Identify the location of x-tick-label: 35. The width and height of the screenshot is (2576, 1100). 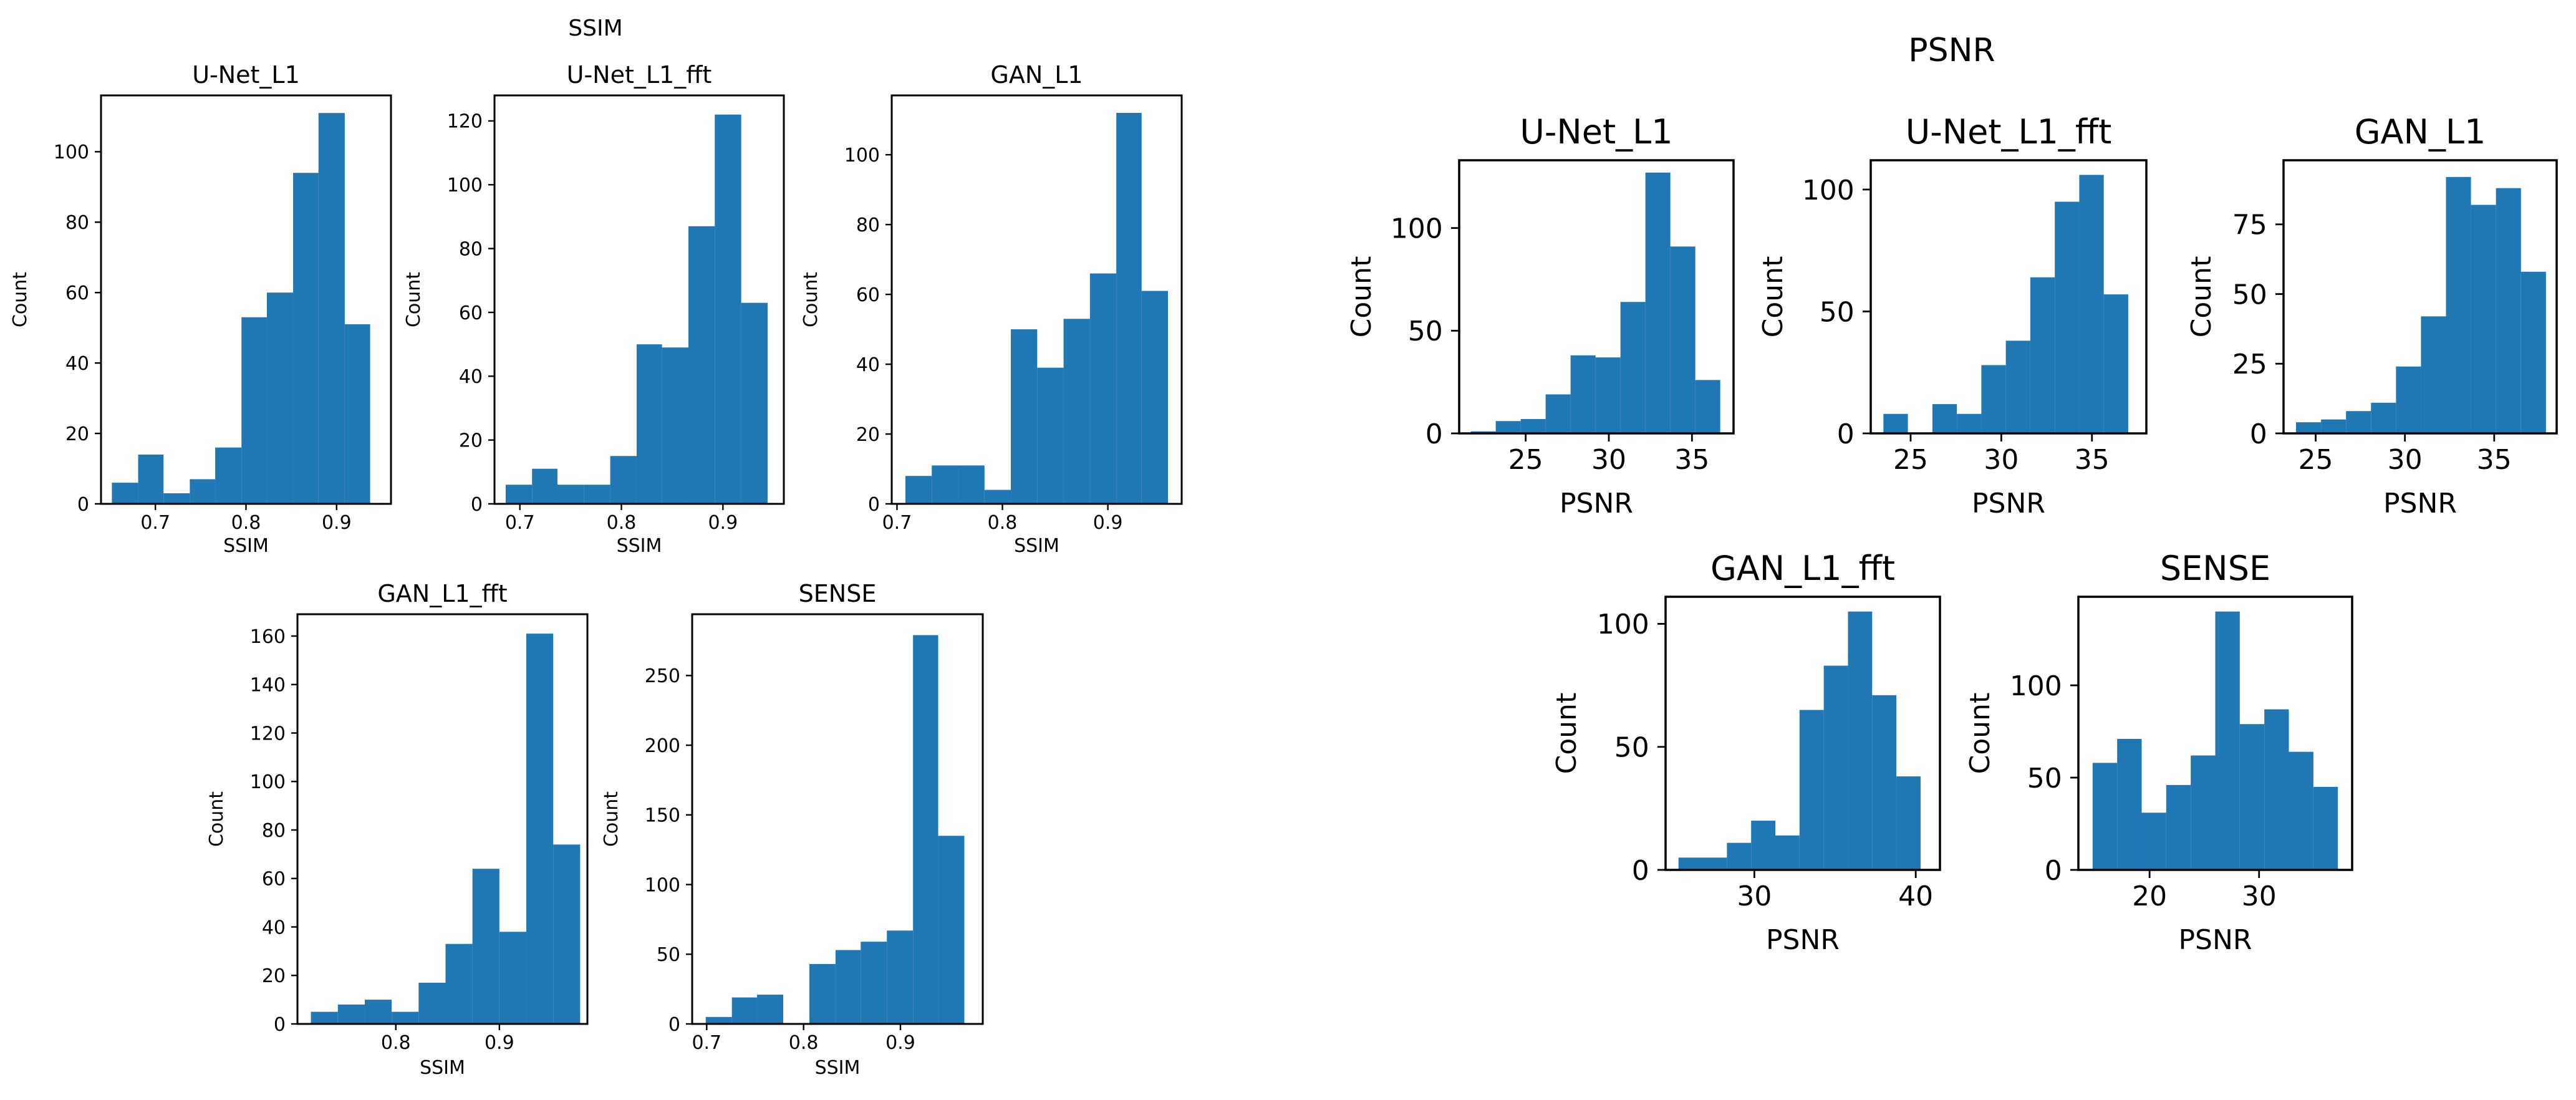
(2092, 460).